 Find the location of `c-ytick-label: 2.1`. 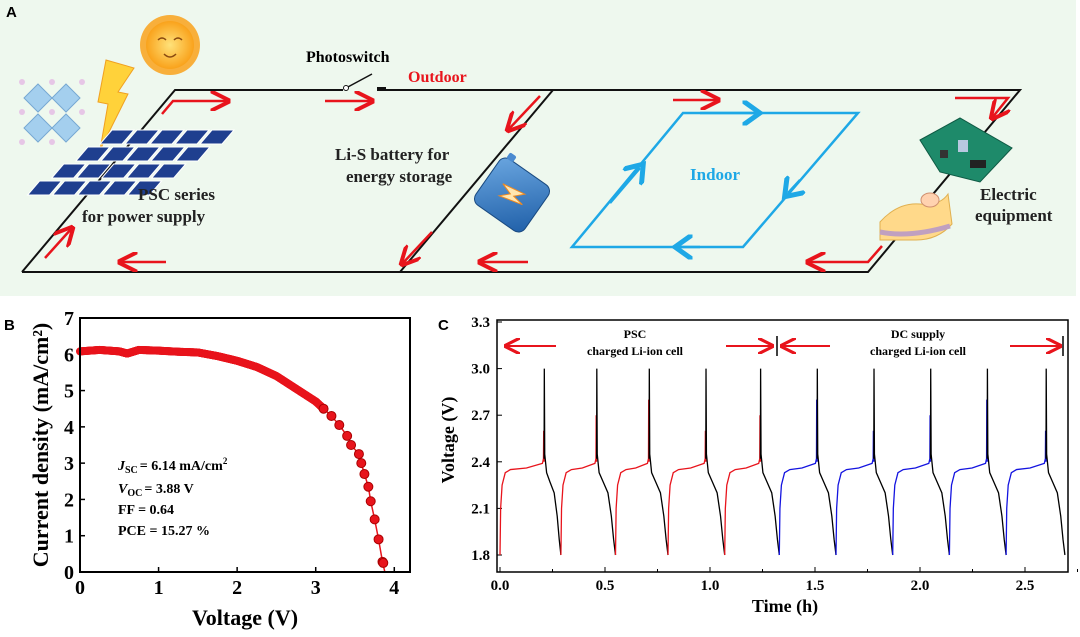

c-ytick-label: 2.1 is located at coordinates (480, 509).